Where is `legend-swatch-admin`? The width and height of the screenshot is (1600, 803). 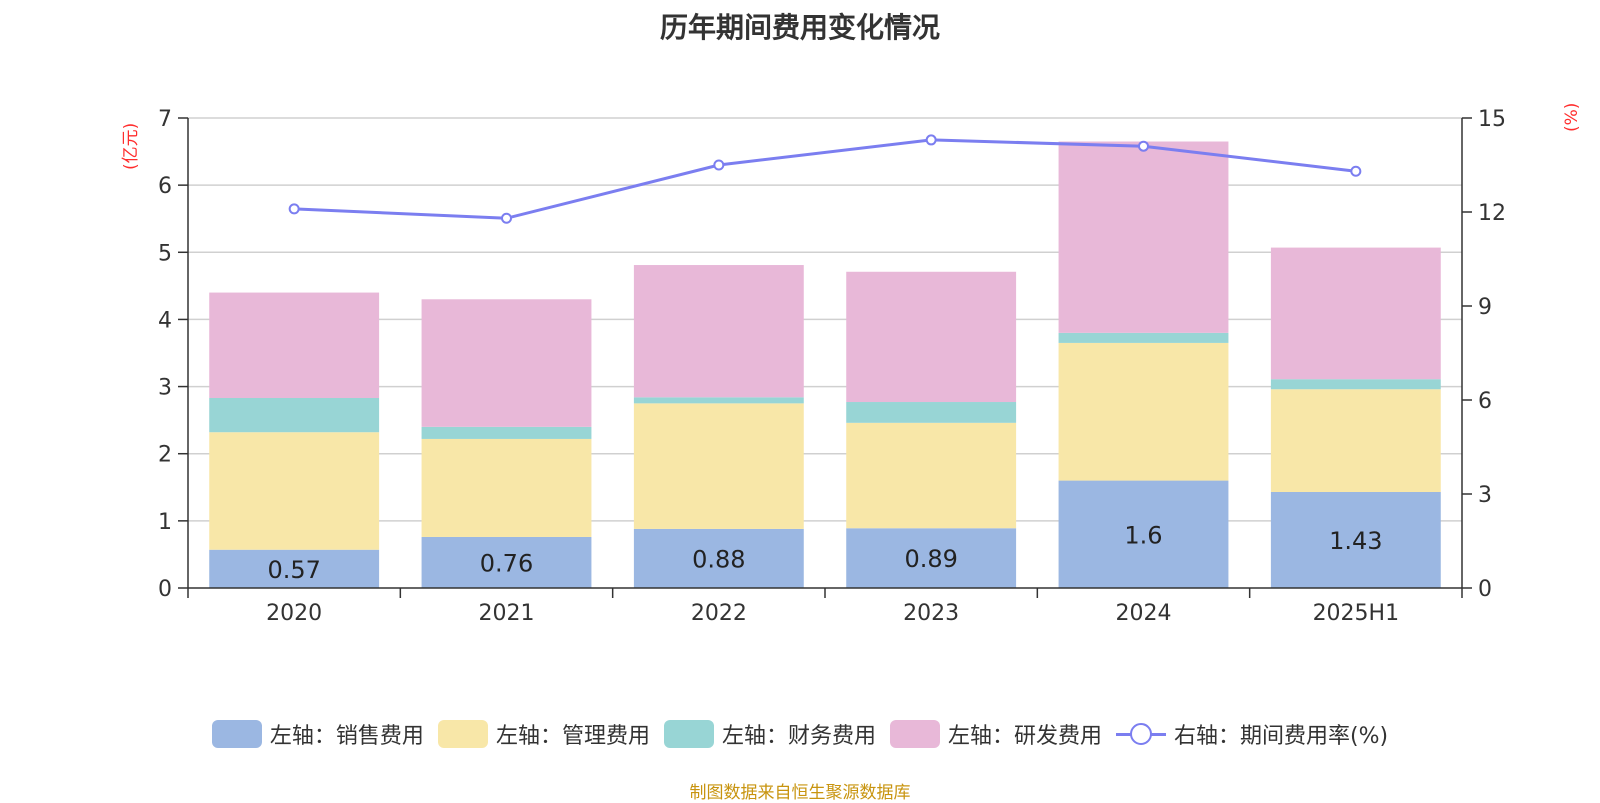
legend-swatch-admin is located at coordinates (462, 734).